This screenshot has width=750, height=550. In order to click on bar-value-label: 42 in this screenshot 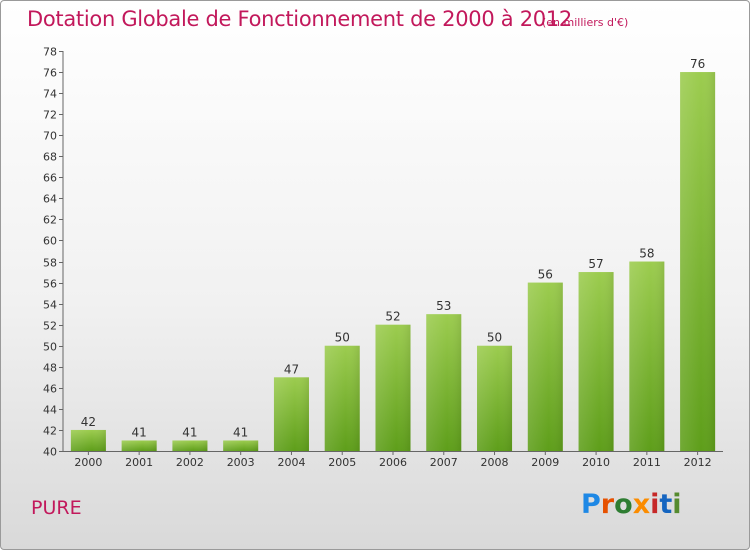, I will do `click(88, 422)`.